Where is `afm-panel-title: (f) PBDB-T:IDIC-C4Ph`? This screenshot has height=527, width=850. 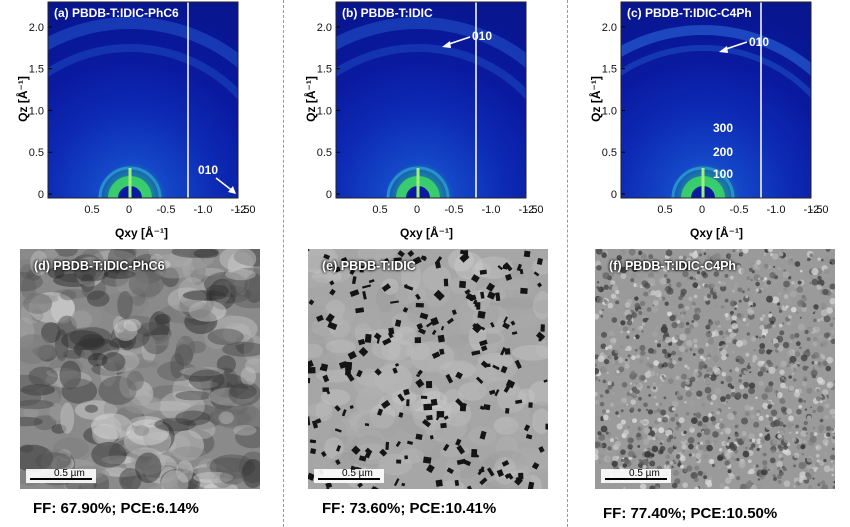 afm-panel-title: (f) PBDB-T:IDIC-C4Ph is located at coordinates (673, 266).